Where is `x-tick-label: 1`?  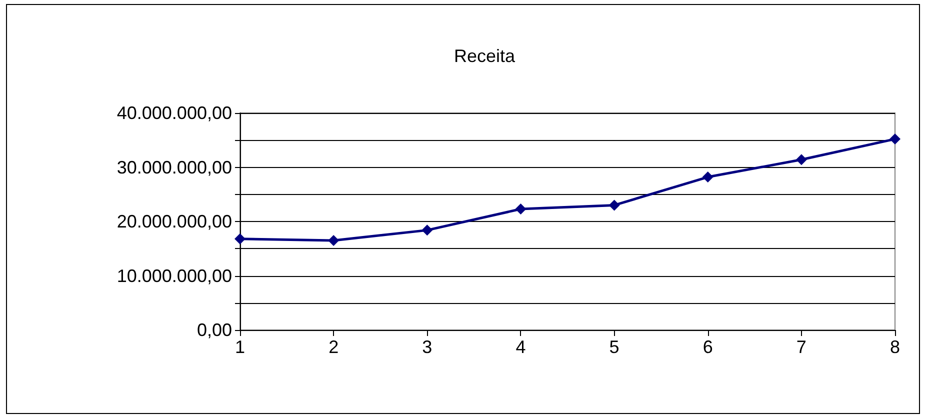
x-tick-label: 1 is located at coordinates (240, 347).